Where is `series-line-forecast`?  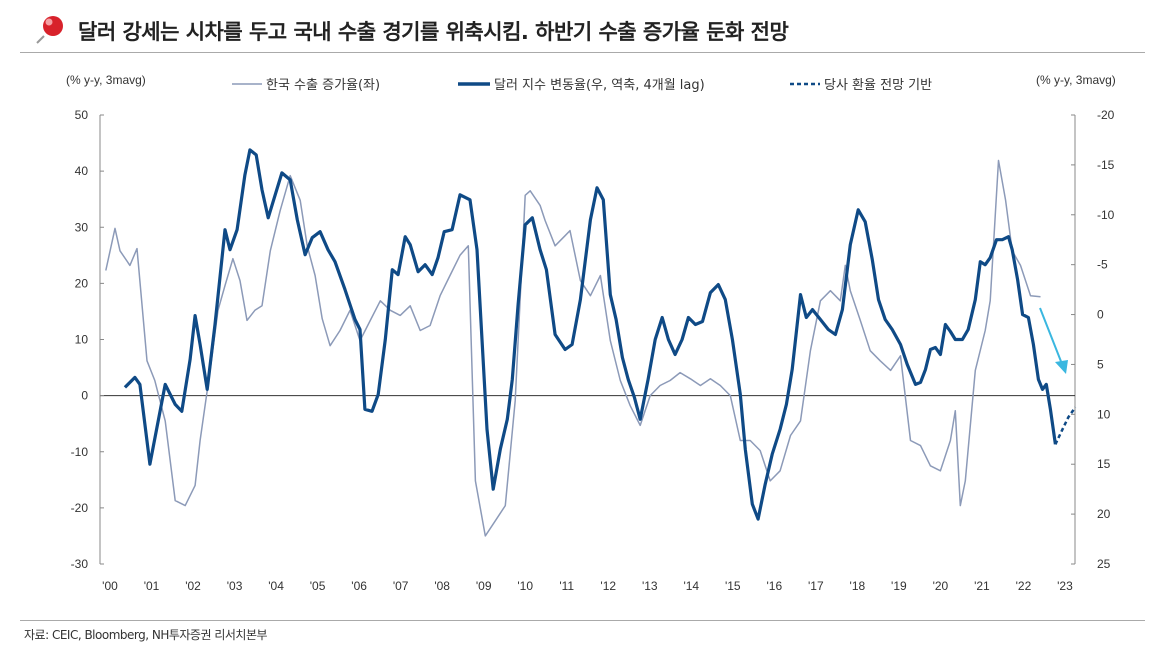 series-line-forecast is located at coordinates (1065, 425).